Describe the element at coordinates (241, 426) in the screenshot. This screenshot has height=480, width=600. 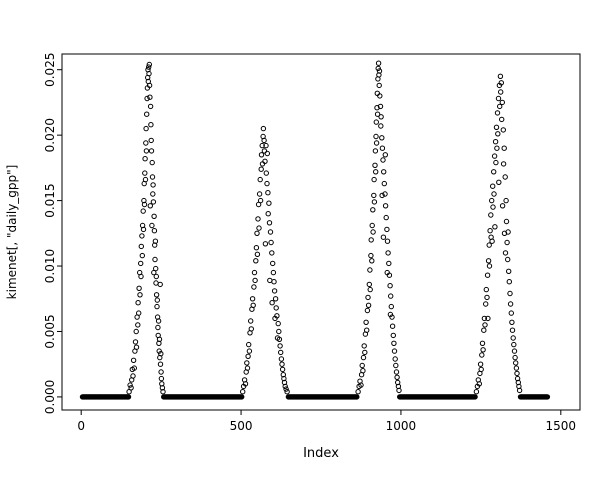
I see `svg-text: 500` at that location.